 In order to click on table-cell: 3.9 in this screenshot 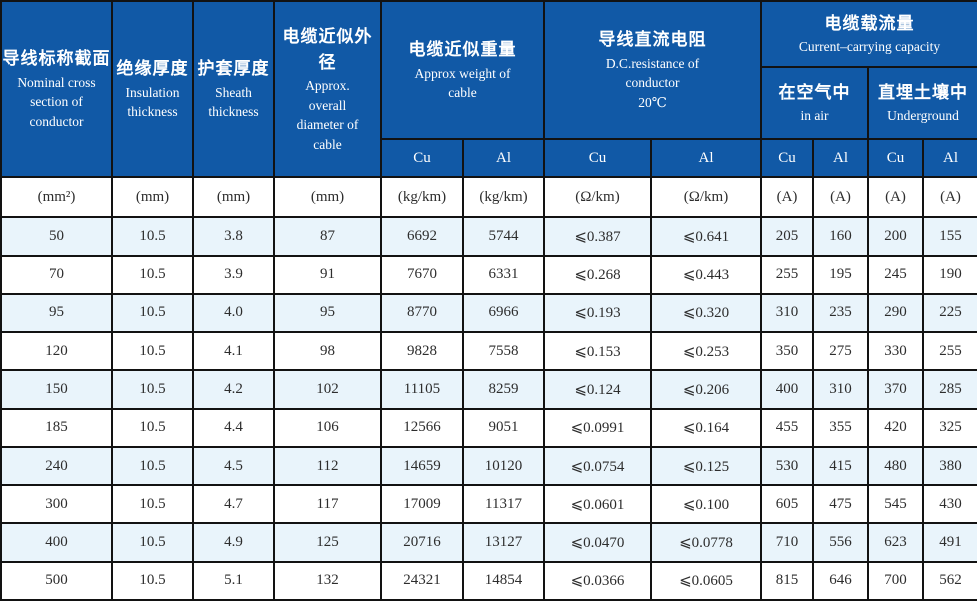, I will do `click(233, 274)`.